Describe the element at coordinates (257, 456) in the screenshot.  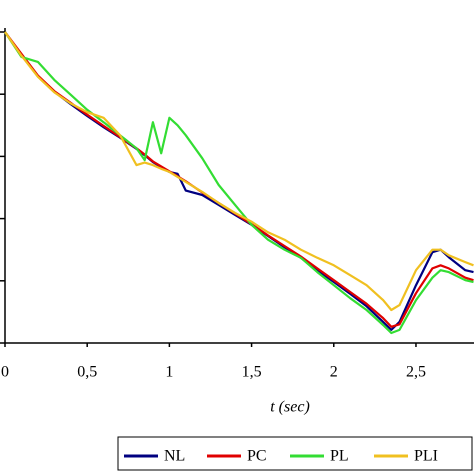
I see `legend-label: PC` at that location.